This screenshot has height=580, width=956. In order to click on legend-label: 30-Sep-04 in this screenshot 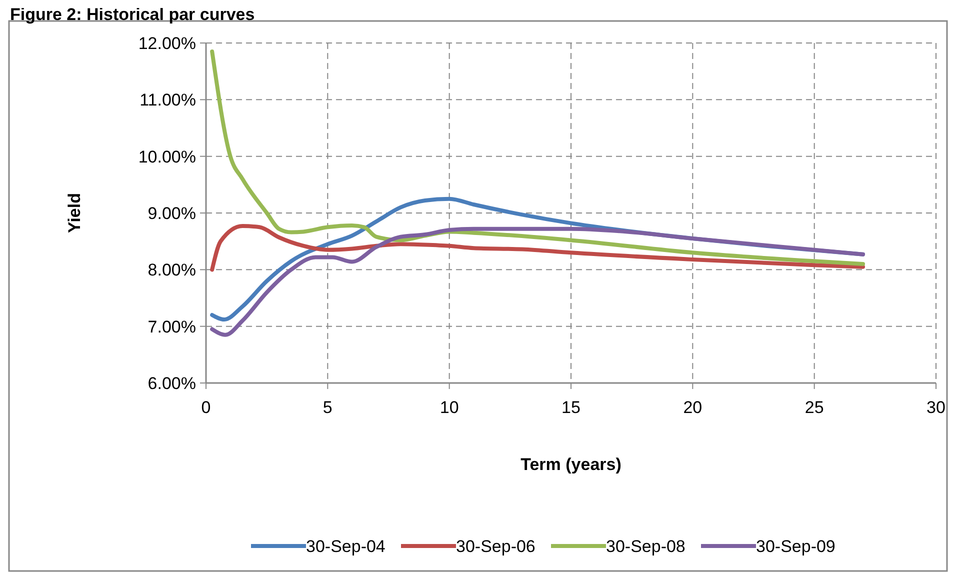, I will do `click(346, 546)`.